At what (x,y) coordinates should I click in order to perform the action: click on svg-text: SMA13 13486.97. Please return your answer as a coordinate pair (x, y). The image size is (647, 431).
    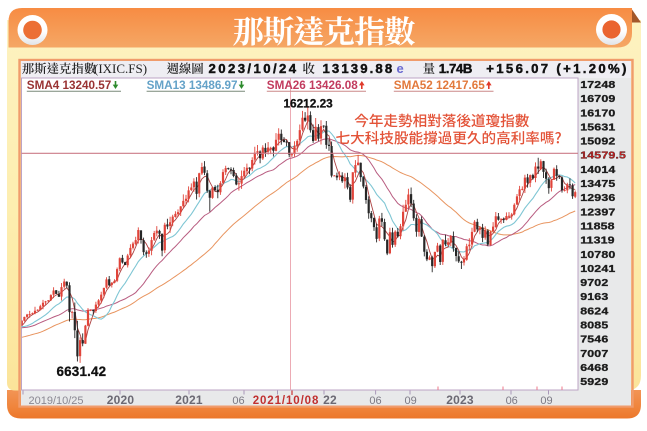
    Looking at the image, I should click on (192, 85).